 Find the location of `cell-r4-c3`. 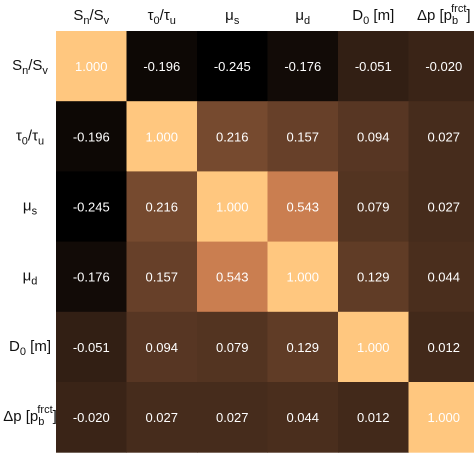

cell-r4-c3 is located at coordinates (303, 347).